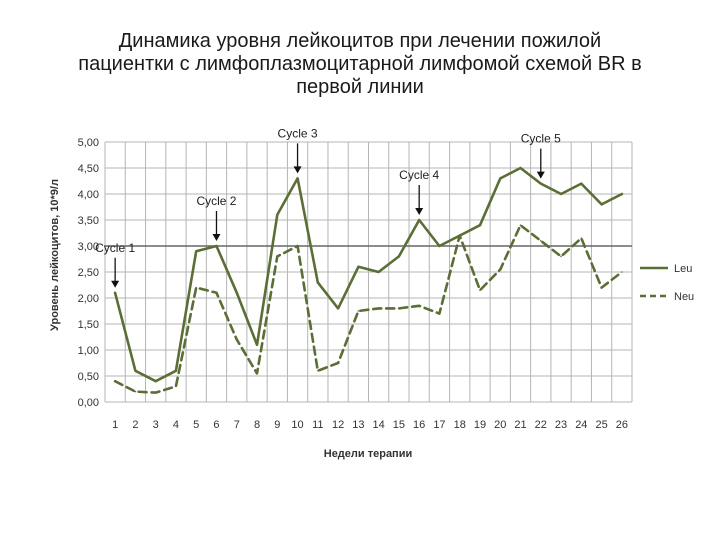  Describe the element at coordinates (115, 248) in the screenshot. I see `cycle-annotation-label: Cycle 1` at that location.